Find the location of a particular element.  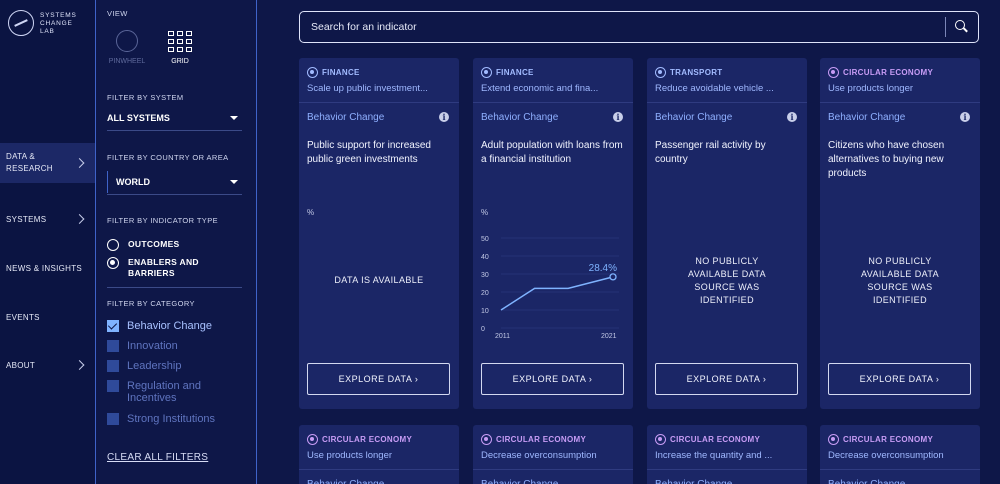

nav-item-label: EVENTS is located at coordinates (23, 317).